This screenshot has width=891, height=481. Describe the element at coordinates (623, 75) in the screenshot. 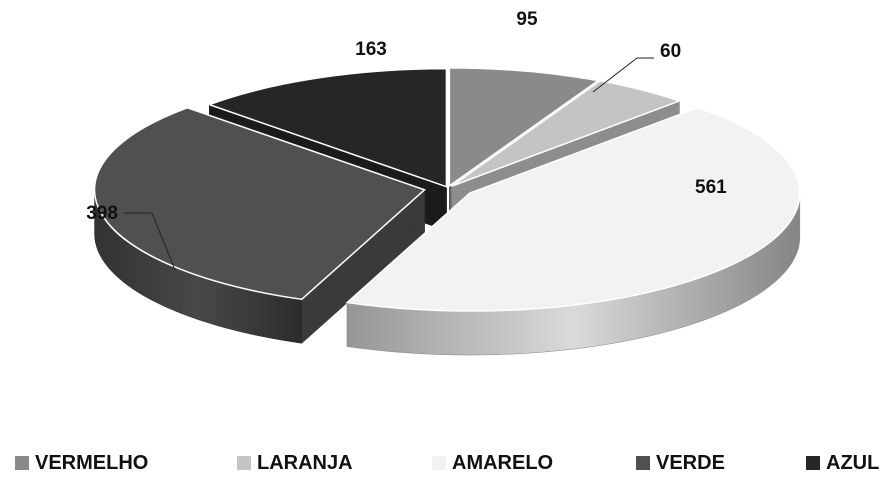

I see `leader-line-laranja` at that location.